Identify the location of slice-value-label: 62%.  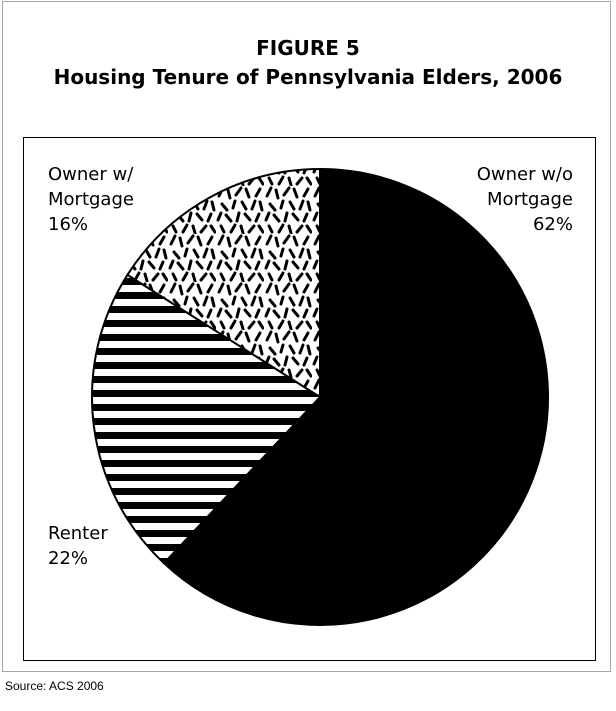
(552, 224).